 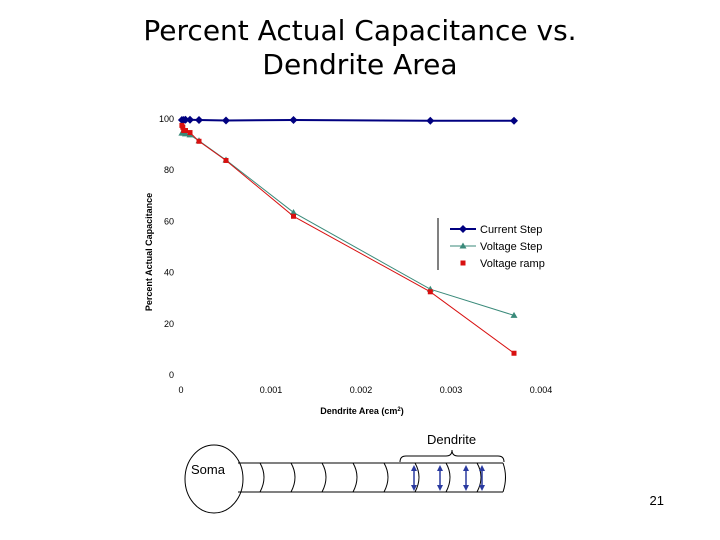 I want to click on y-tick-label: 20, so click(x=169, y=324).